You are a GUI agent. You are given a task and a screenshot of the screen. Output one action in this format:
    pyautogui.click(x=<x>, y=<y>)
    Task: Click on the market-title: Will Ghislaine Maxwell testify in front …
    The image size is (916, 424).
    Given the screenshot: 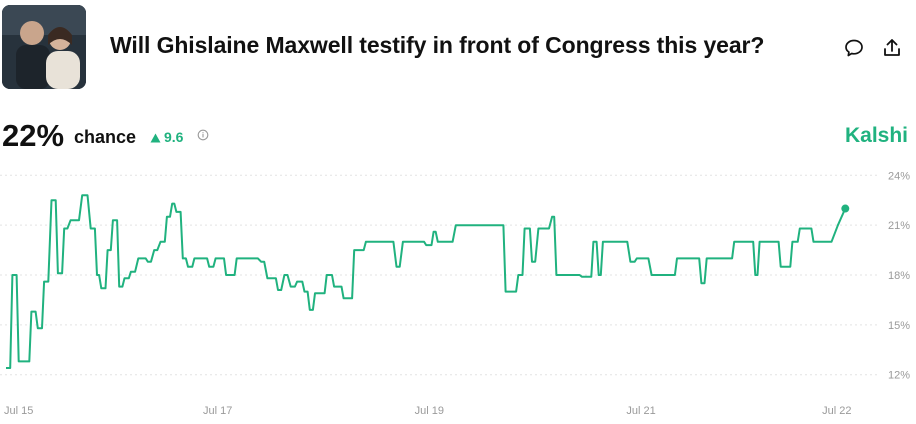 What is the action you would take?
    pyautogui.click(x=437, y=45)
    